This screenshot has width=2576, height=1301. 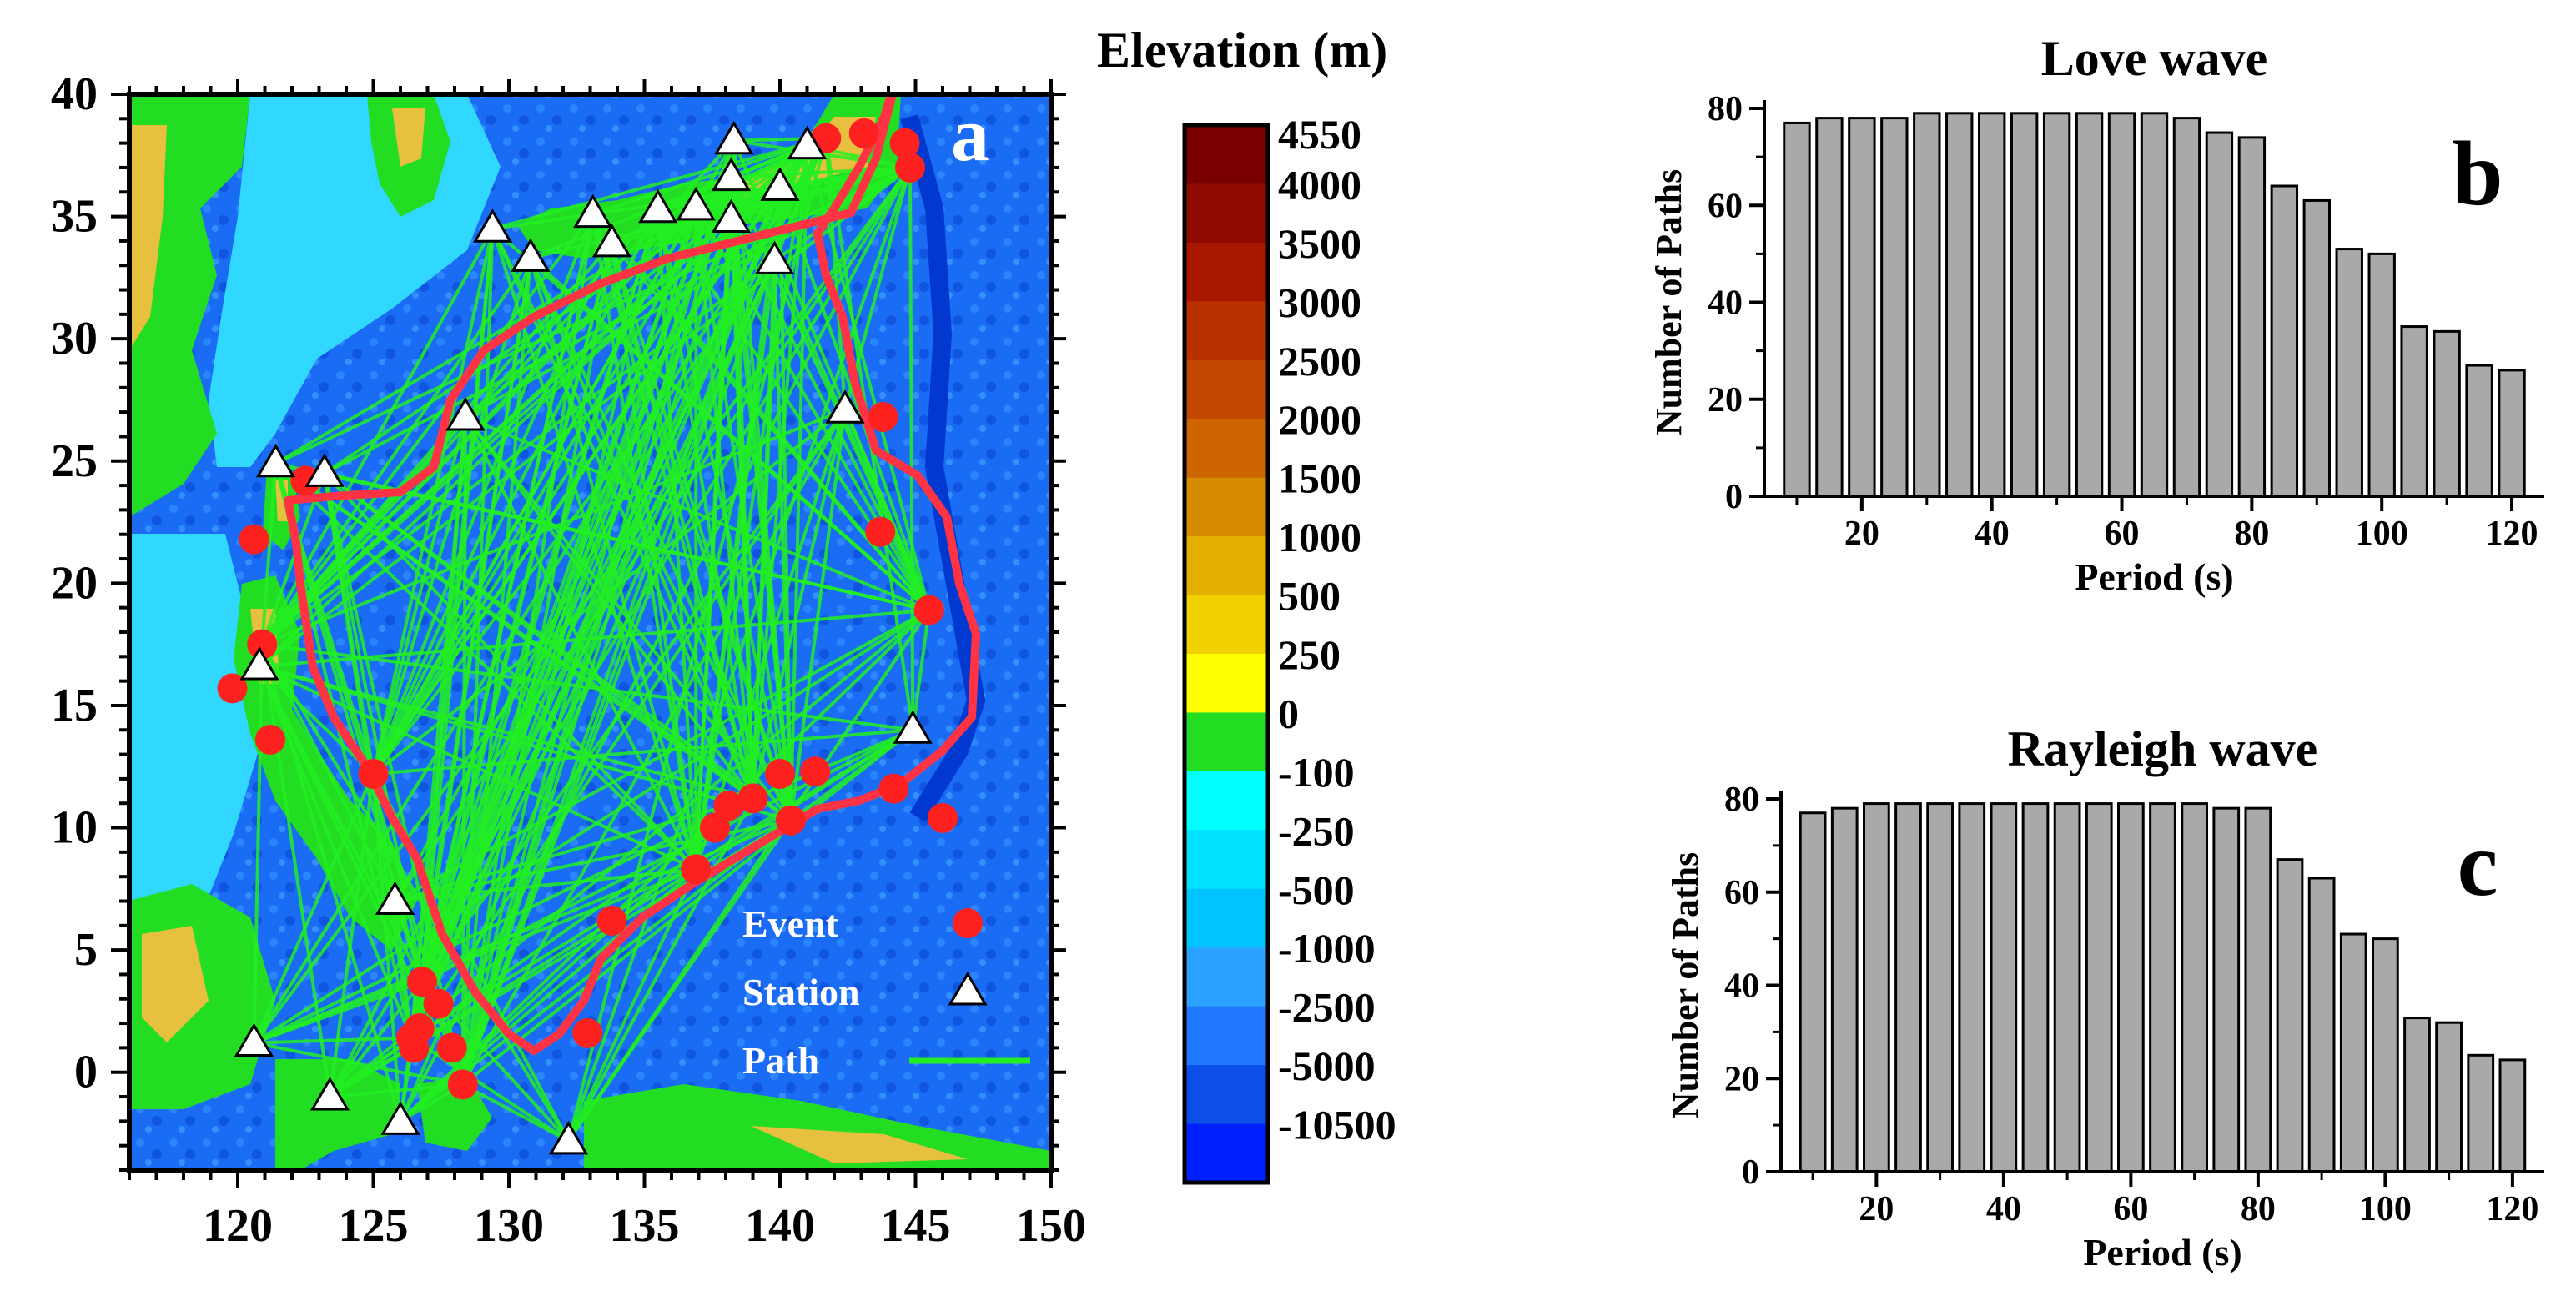 I want to click on y-tick-label: 40, so click(x=1725, y=303).